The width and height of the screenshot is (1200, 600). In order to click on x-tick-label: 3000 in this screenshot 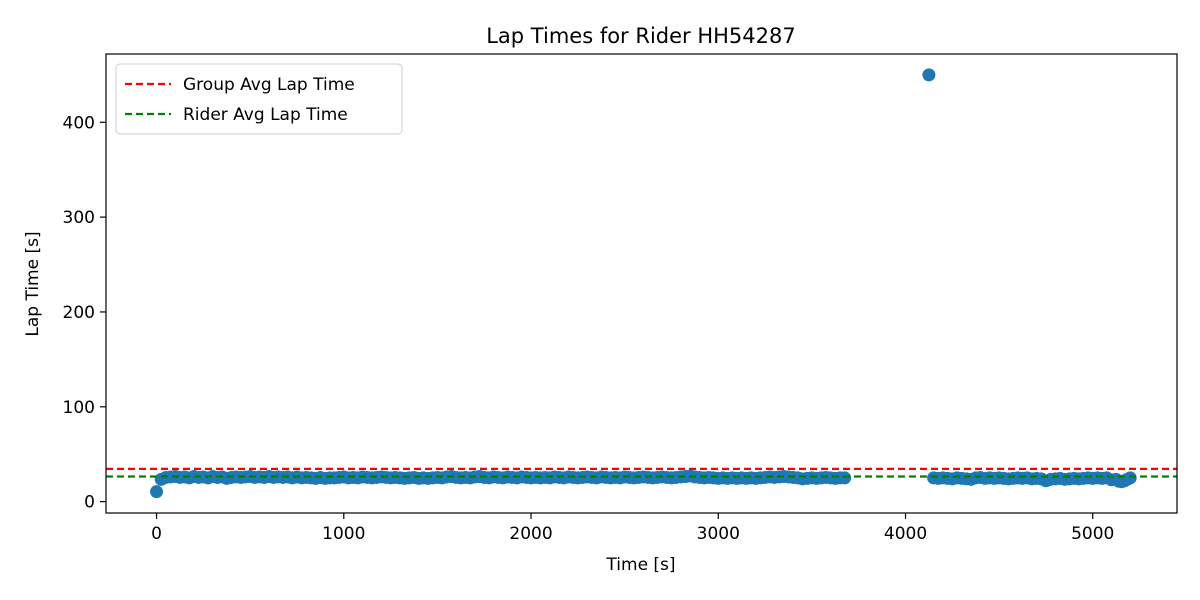, I will do `click(718, 534)`.